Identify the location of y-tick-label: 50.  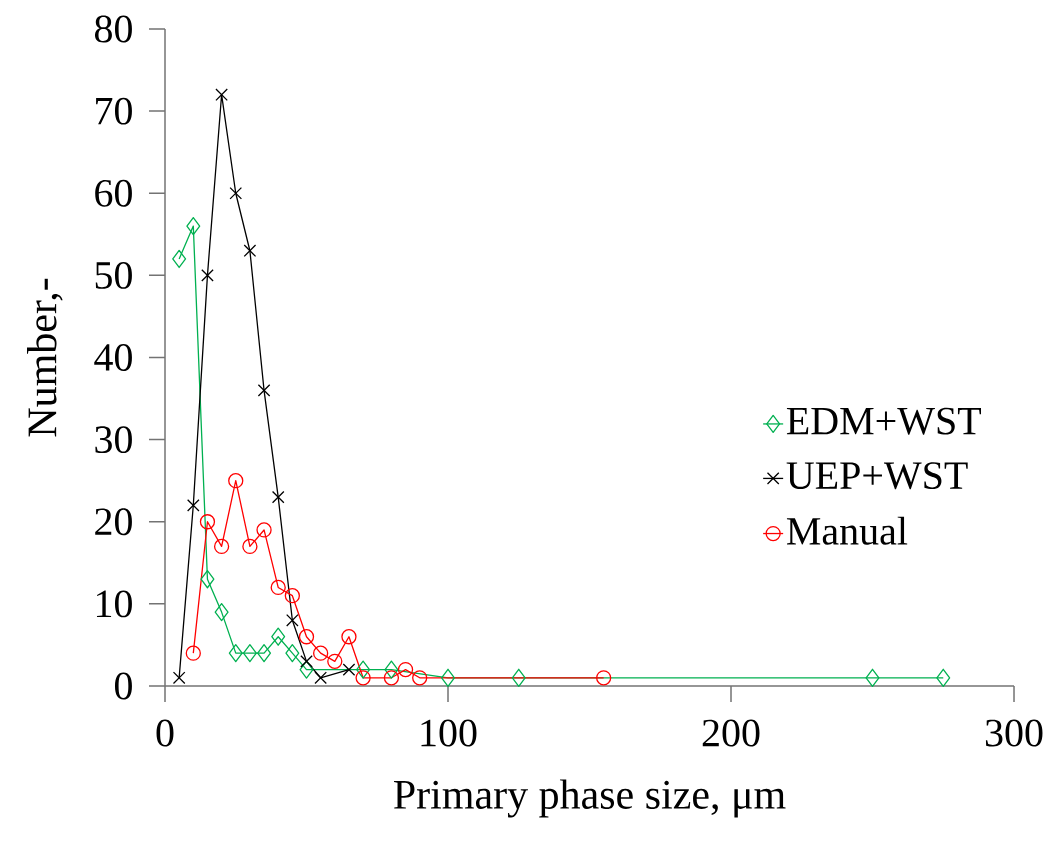
(113, 275).